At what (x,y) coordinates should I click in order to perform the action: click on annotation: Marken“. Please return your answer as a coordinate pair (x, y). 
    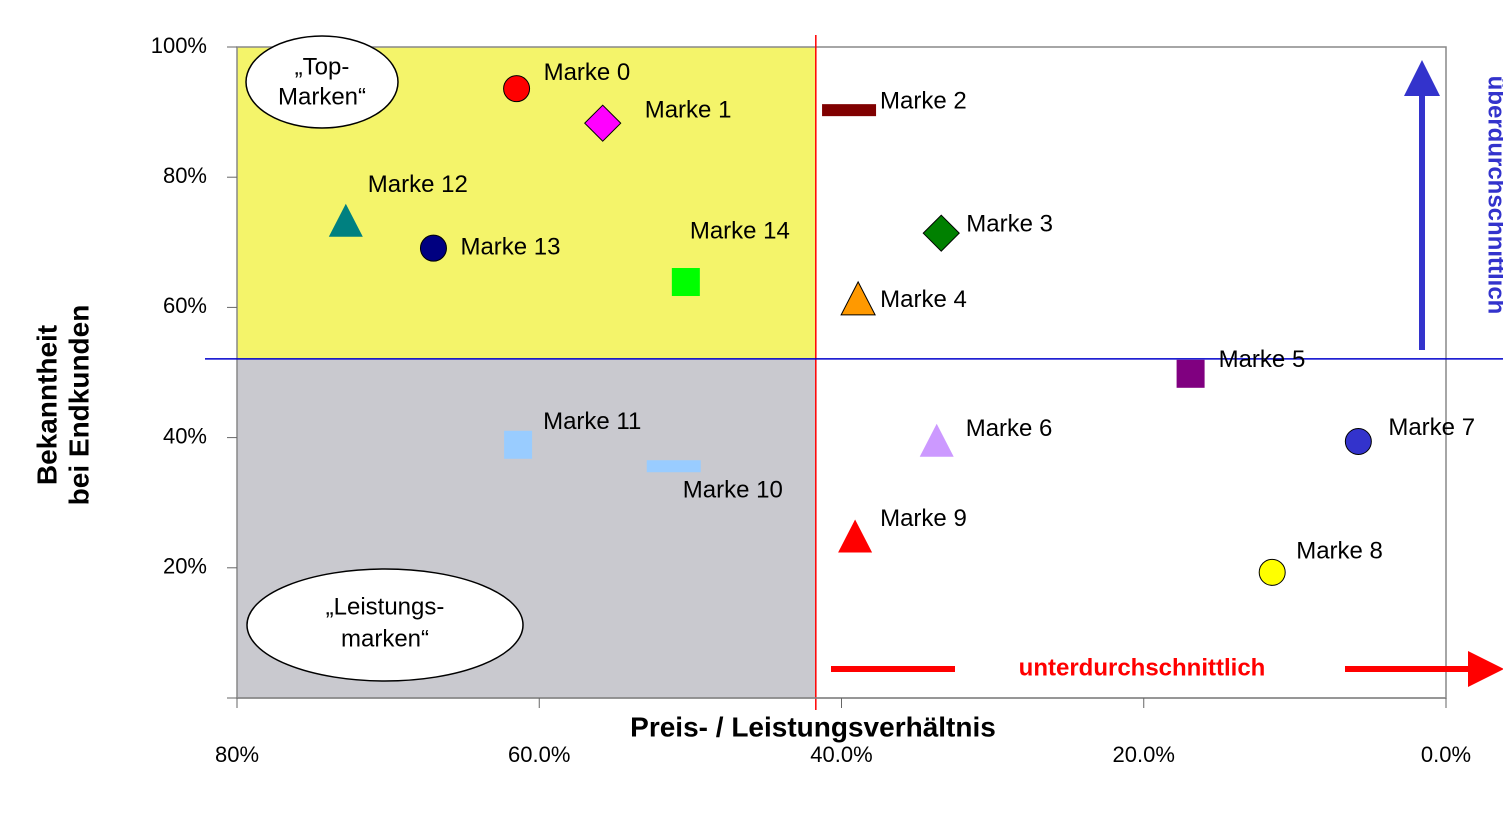
    Looking at the image, I should click on (322, 96).